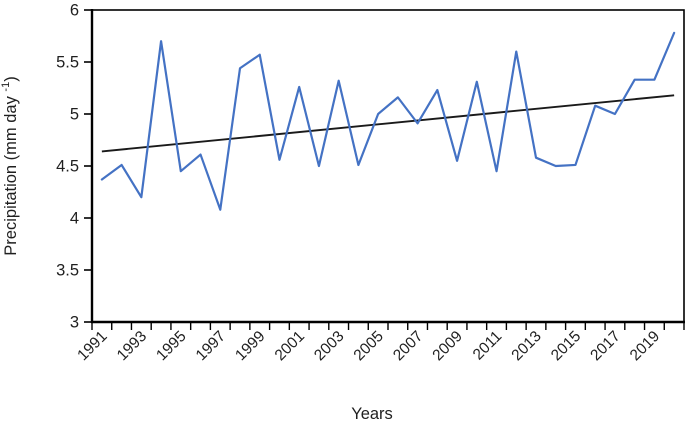 This screenshot has width=685, height=428. What do you see at coordinates (290, 346) in the screenshot?
I see `x-tick-label: 2001` at bounding box center [290, 346].